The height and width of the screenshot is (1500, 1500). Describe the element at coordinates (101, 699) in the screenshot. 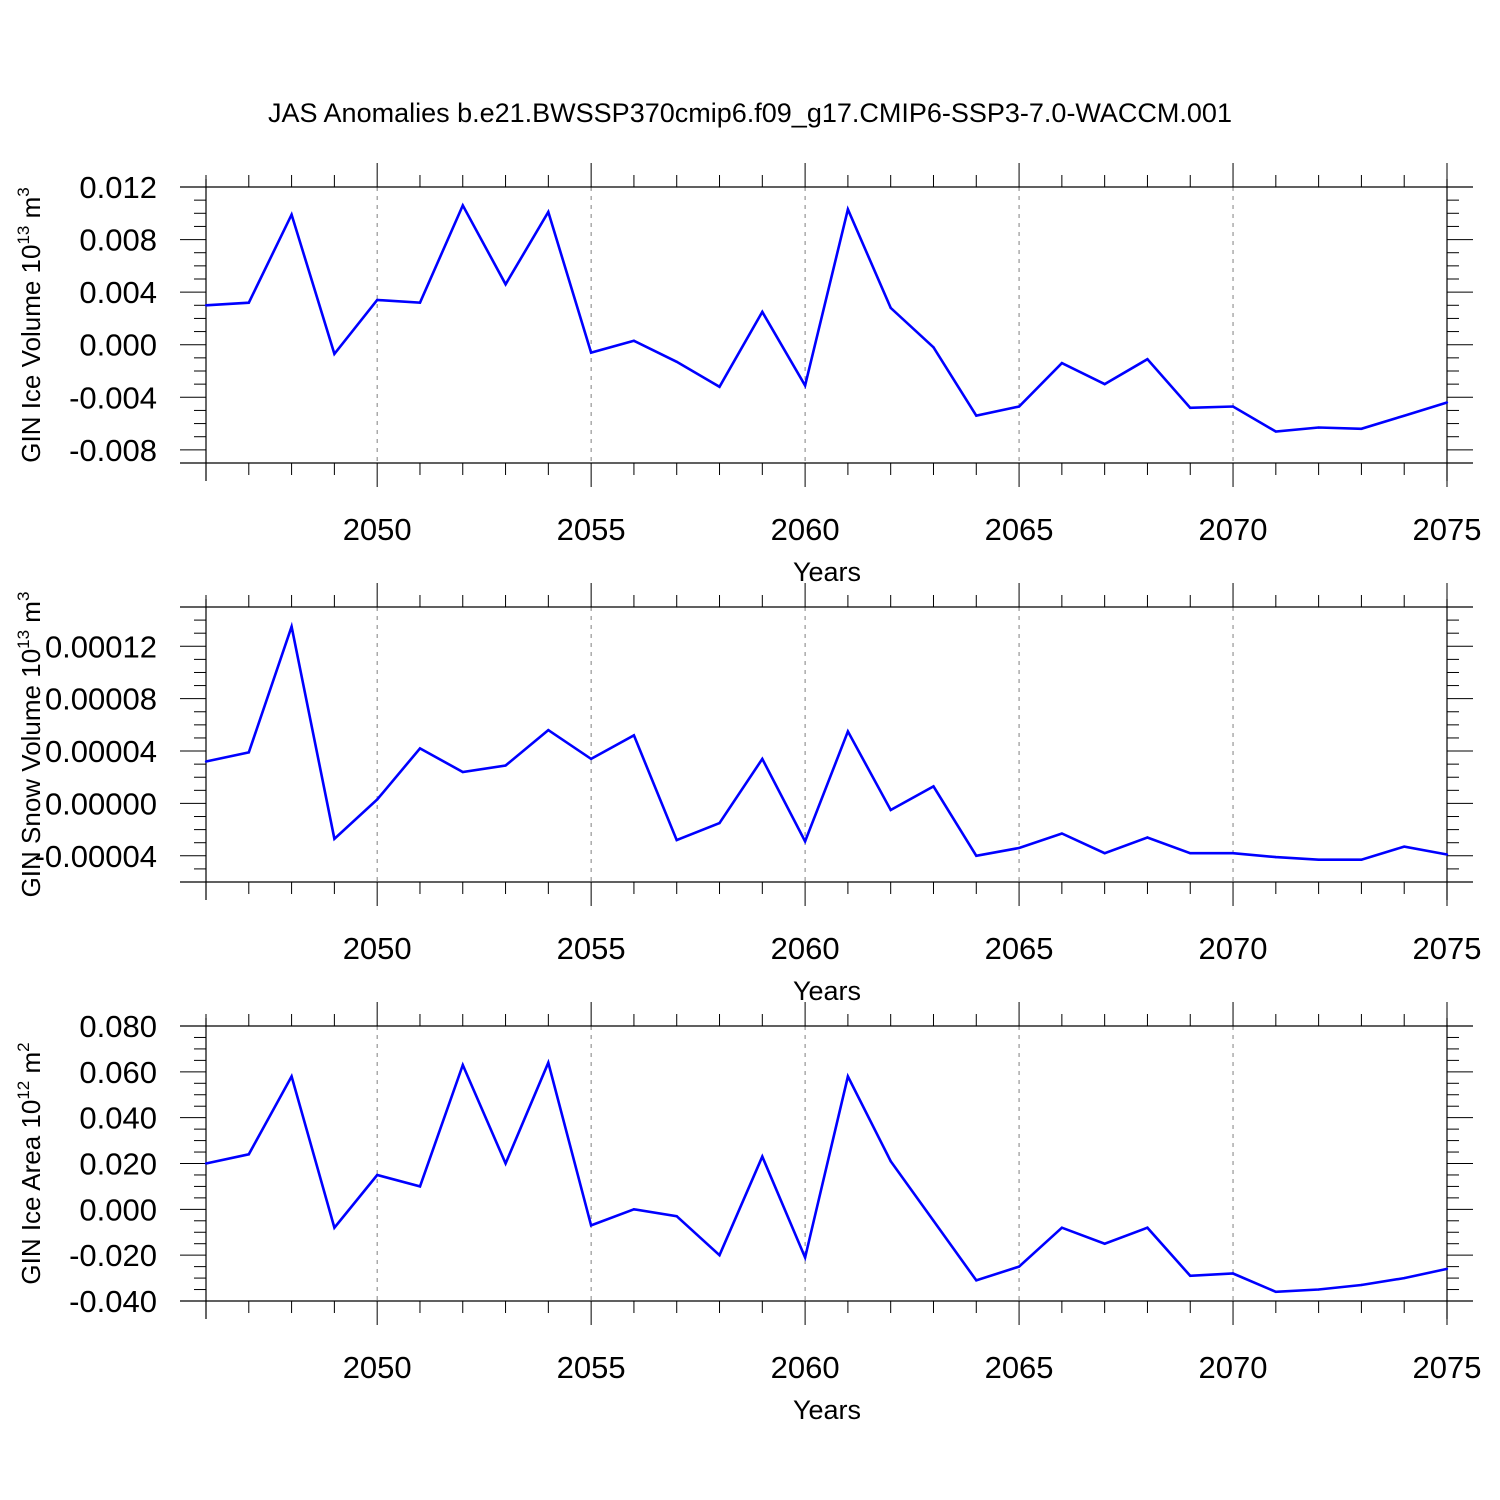

I see `y-tick-label: 0.00008` at that location.